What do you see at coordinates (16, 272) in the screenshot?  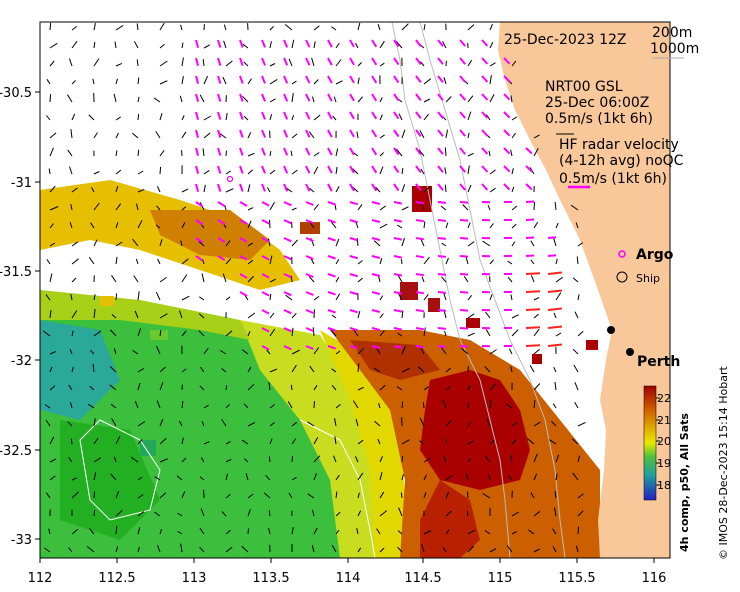 I see `y-tick-label: -31.5` at bounding box center [16, 272].